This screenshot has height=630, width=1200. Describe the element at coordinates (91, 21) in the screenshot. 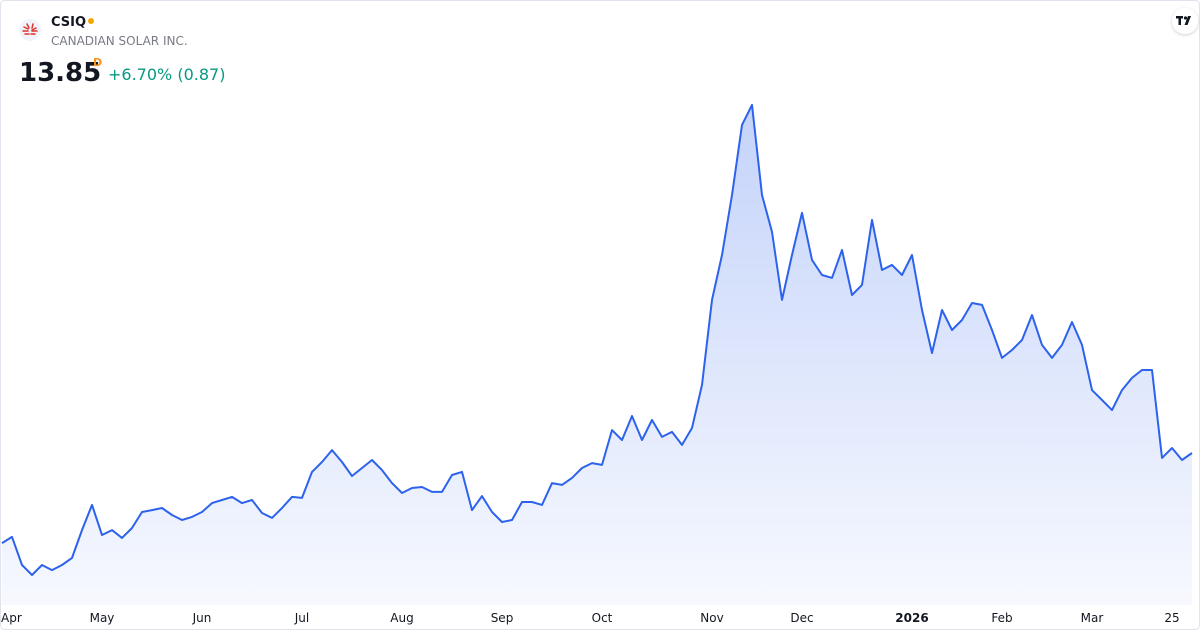

I see `status-dot` at that location.